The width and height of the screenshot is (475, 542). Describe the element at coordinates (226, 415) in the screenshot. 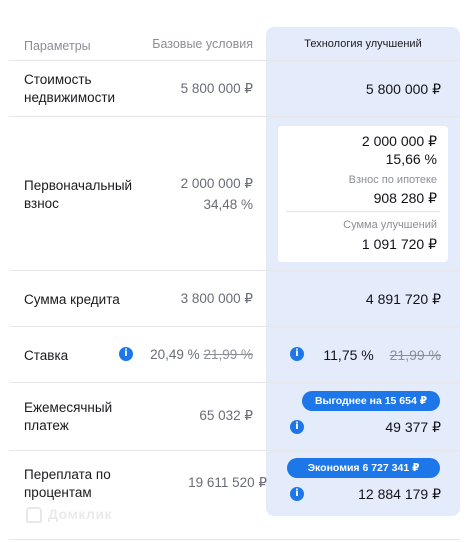

I see `monthly-base-value: 65 032 ₽` at that location.